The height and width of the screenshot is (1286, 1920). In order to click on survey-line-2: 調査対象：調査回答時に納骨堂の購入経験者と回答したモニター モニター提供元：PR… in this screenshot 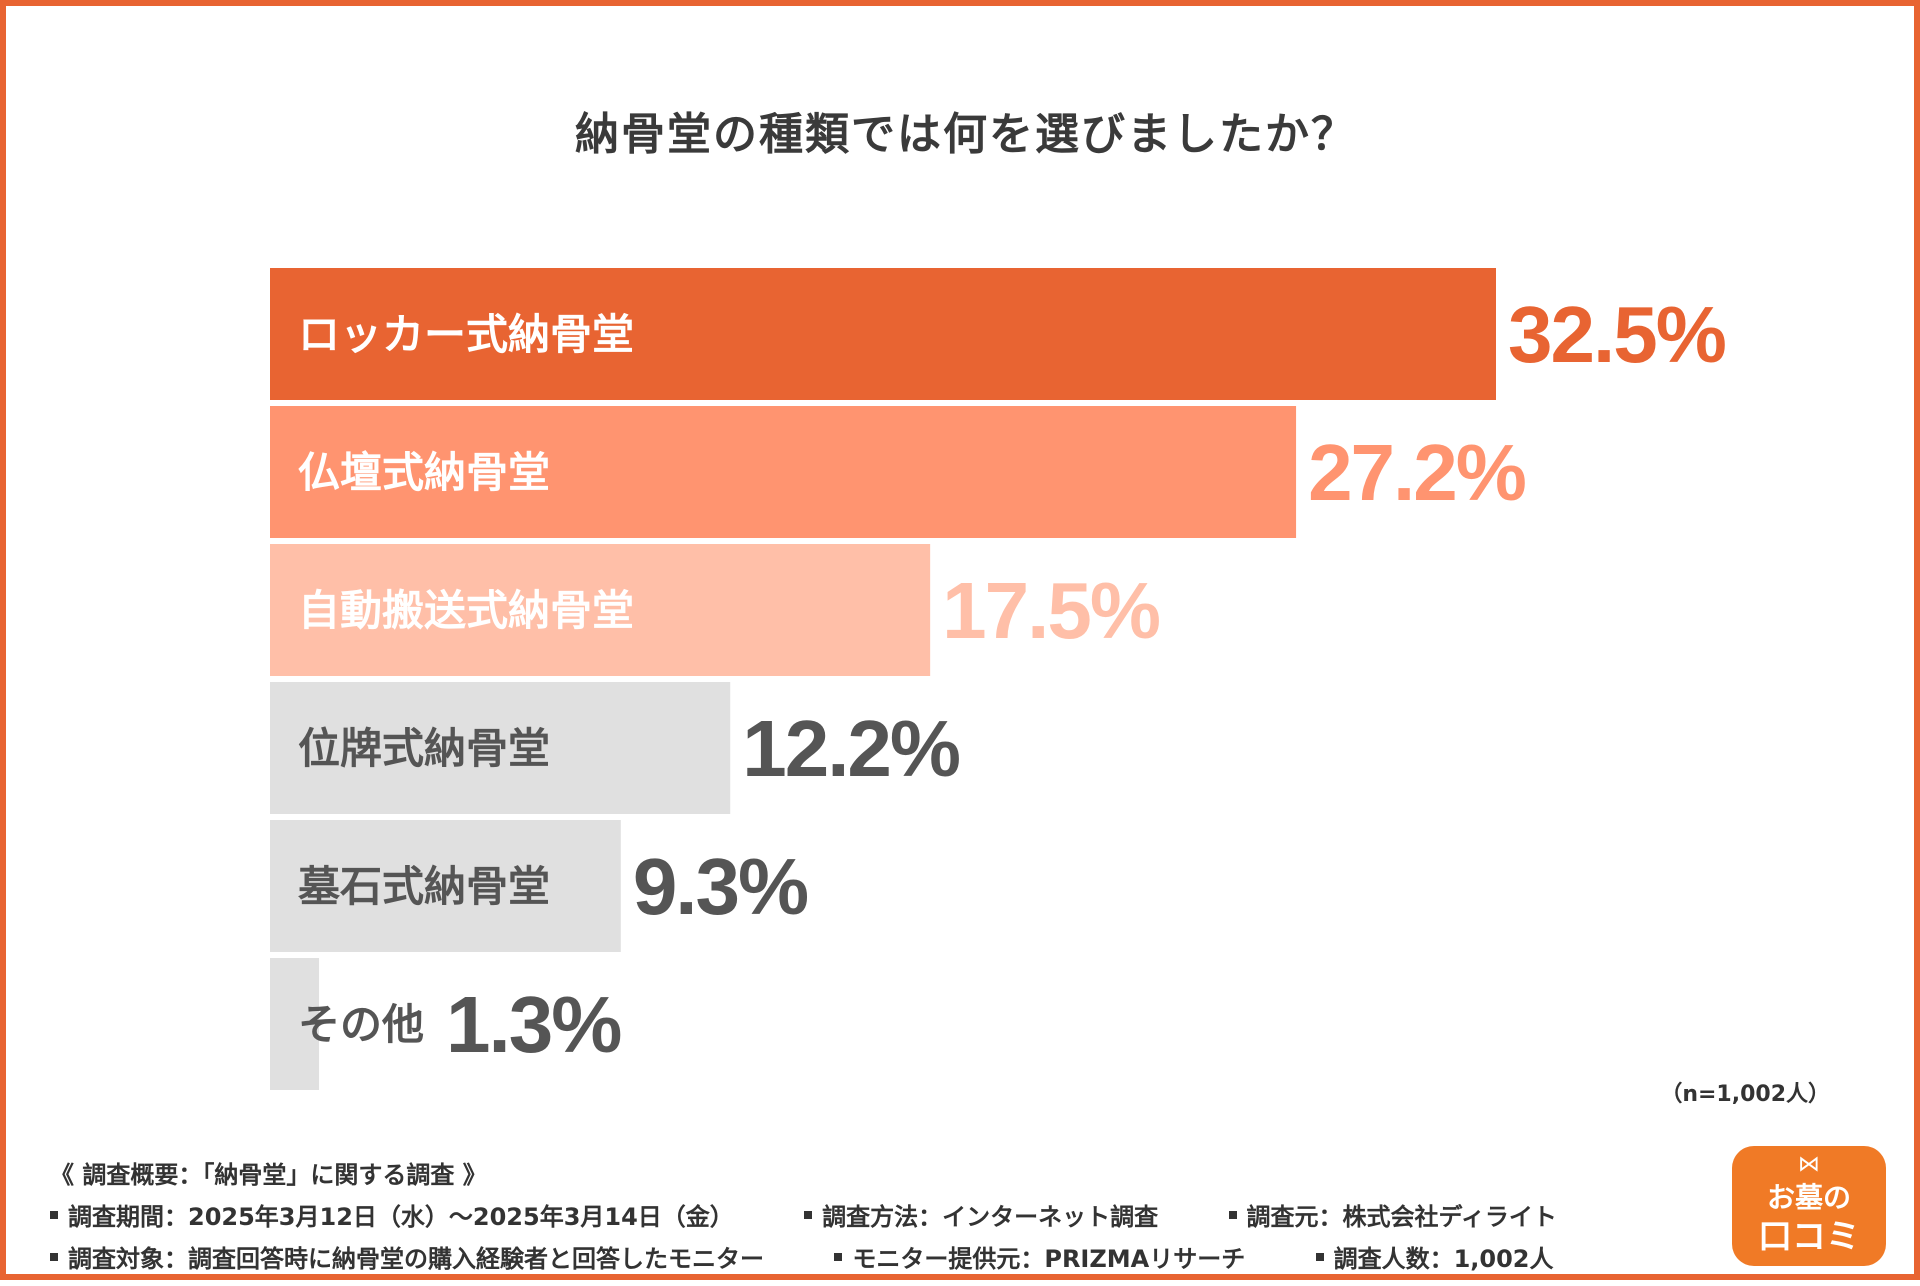, I will do `click(803, 1259)`.